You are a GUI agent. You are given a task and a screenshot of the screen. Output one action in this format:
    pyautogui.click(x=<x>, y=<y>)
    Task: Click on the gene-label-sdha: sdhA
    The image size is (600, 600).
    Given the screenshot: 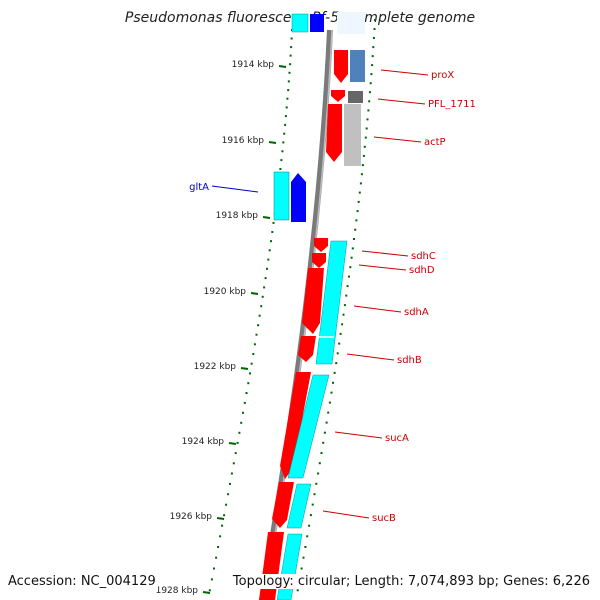 What is the action you would take?
    pyautogui.click(x=416, y=312)
    